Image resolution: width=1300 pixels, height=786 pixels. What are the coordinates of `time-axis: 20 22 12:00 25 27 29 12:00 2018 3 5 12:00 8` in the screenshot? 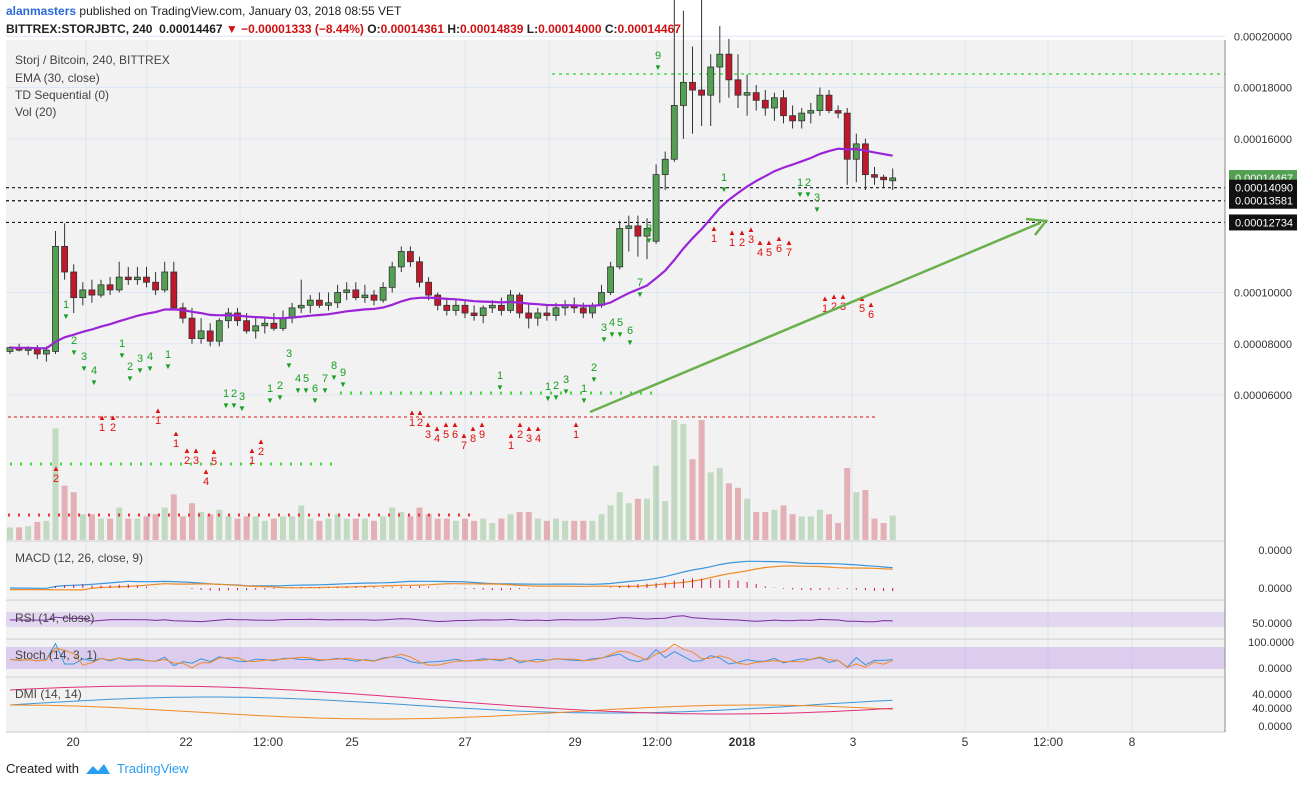 It's located at (600, 742).